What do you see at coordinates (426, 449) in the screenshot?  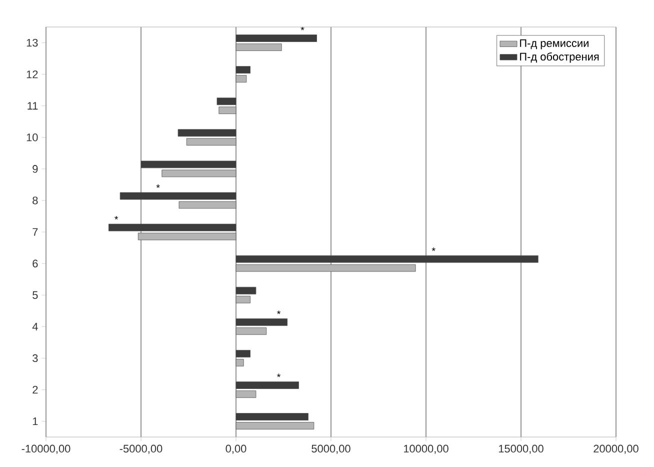 I see `x-tick-label: 10000,00` at bounding box center [426, 449].